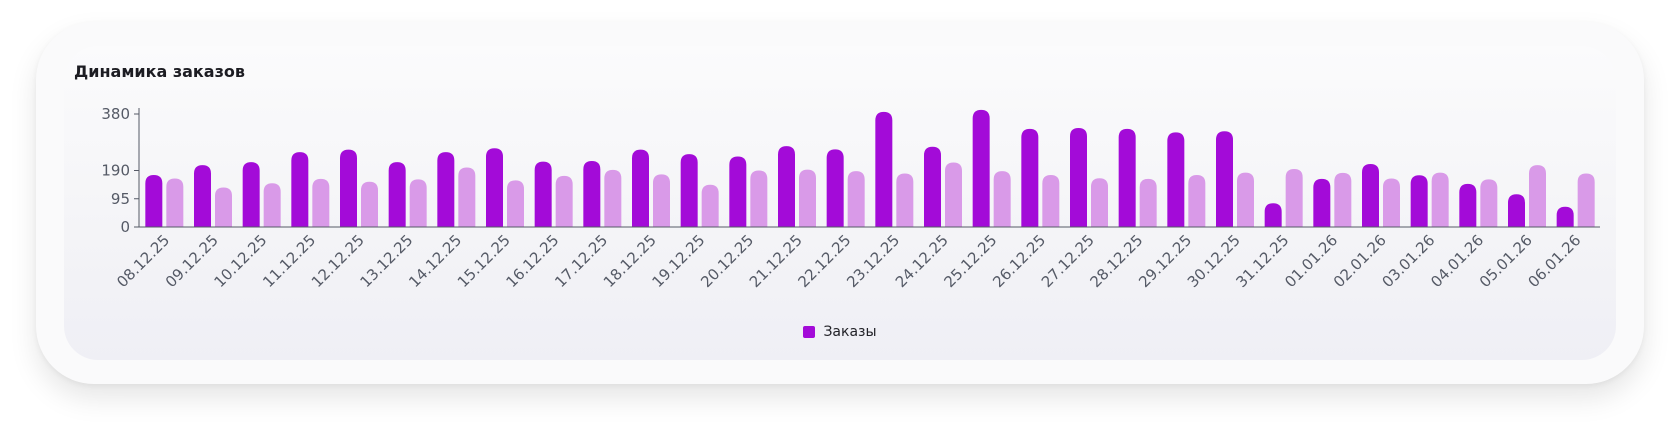 This screenshot has height=436, width=1680. Describe the element at coordinates (1068, 261) in the screenshot. I see `x-tick-label: 27.12.25` at that location.